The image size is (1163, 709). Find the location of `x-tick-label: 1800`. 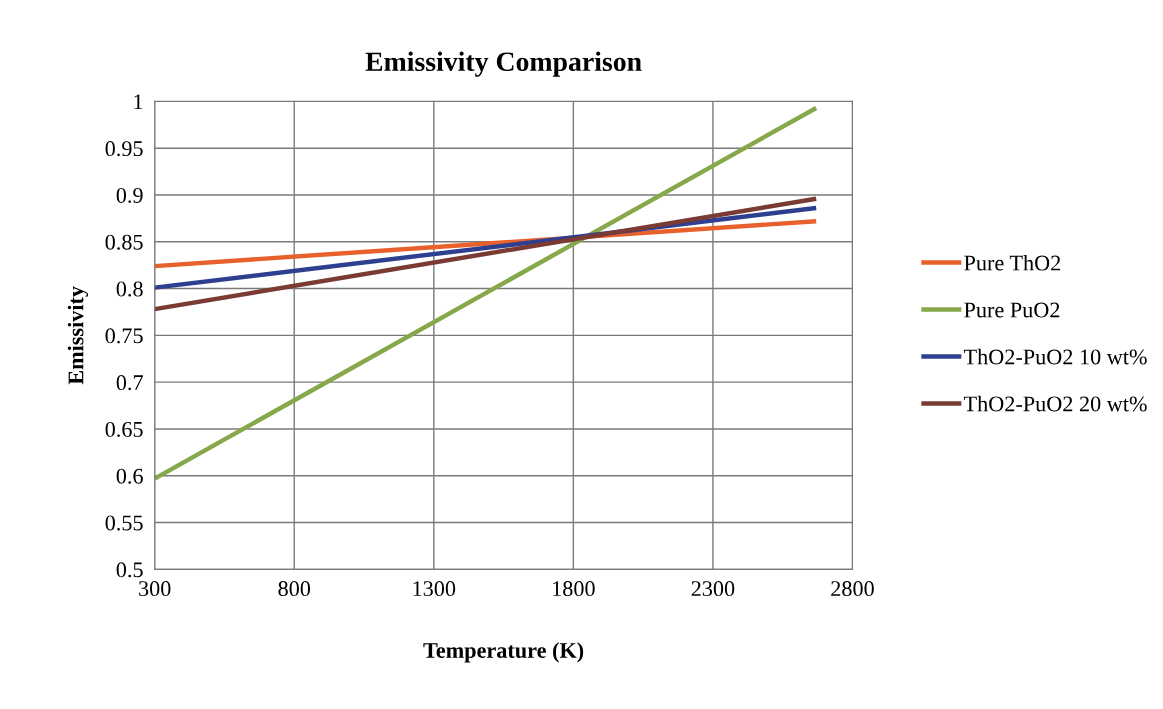

x-tick-label: 1800 is located at coordinates (574, 589).